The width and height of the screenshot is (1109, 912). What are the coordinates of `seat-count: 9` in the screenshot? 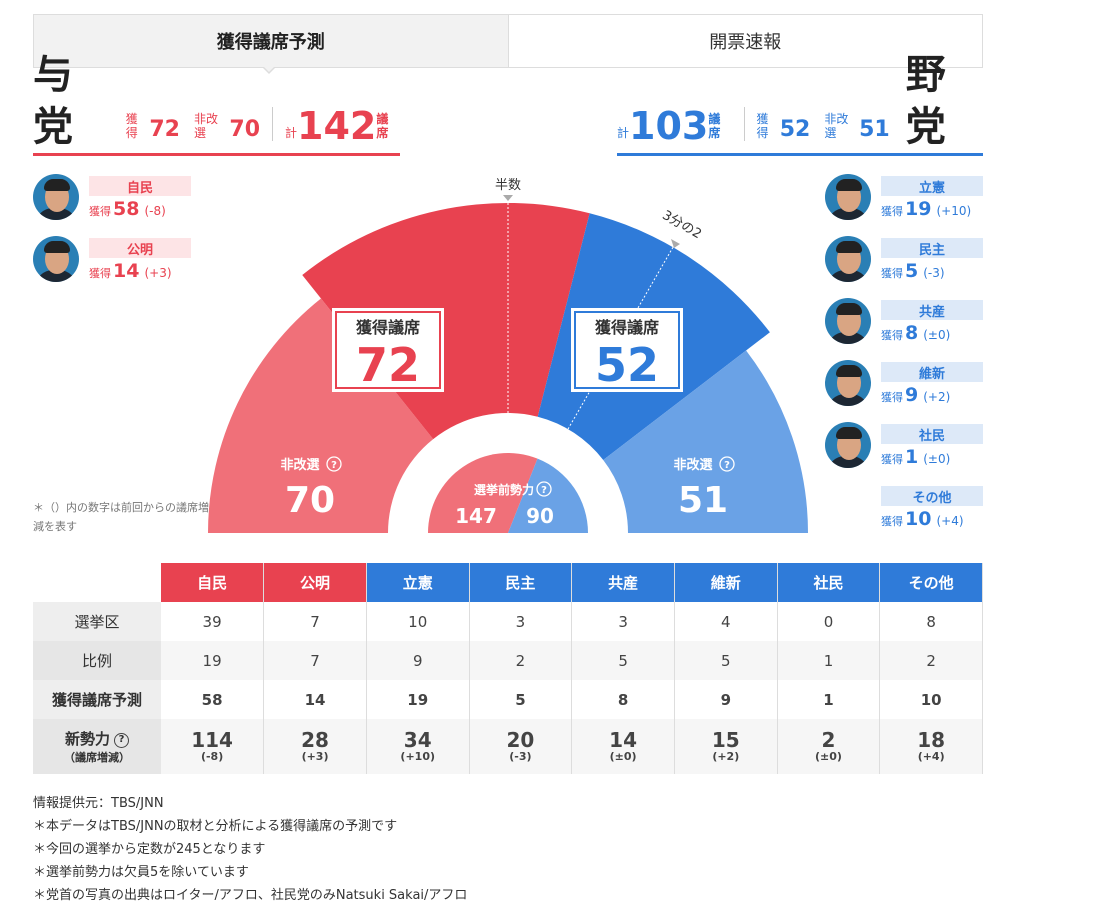 It's located at (912, 395).